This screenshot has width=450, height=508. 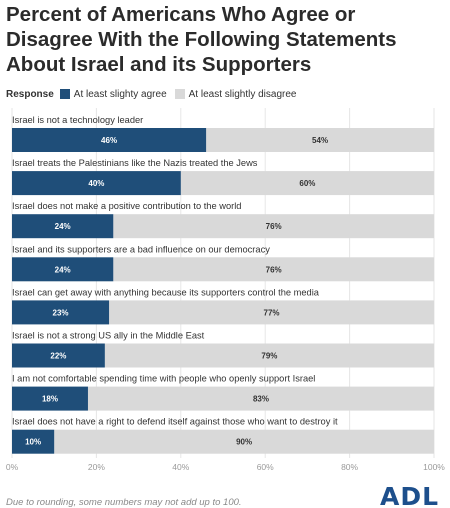 I want to click on x-tick-label: 80%, so click(x=349, y=467).